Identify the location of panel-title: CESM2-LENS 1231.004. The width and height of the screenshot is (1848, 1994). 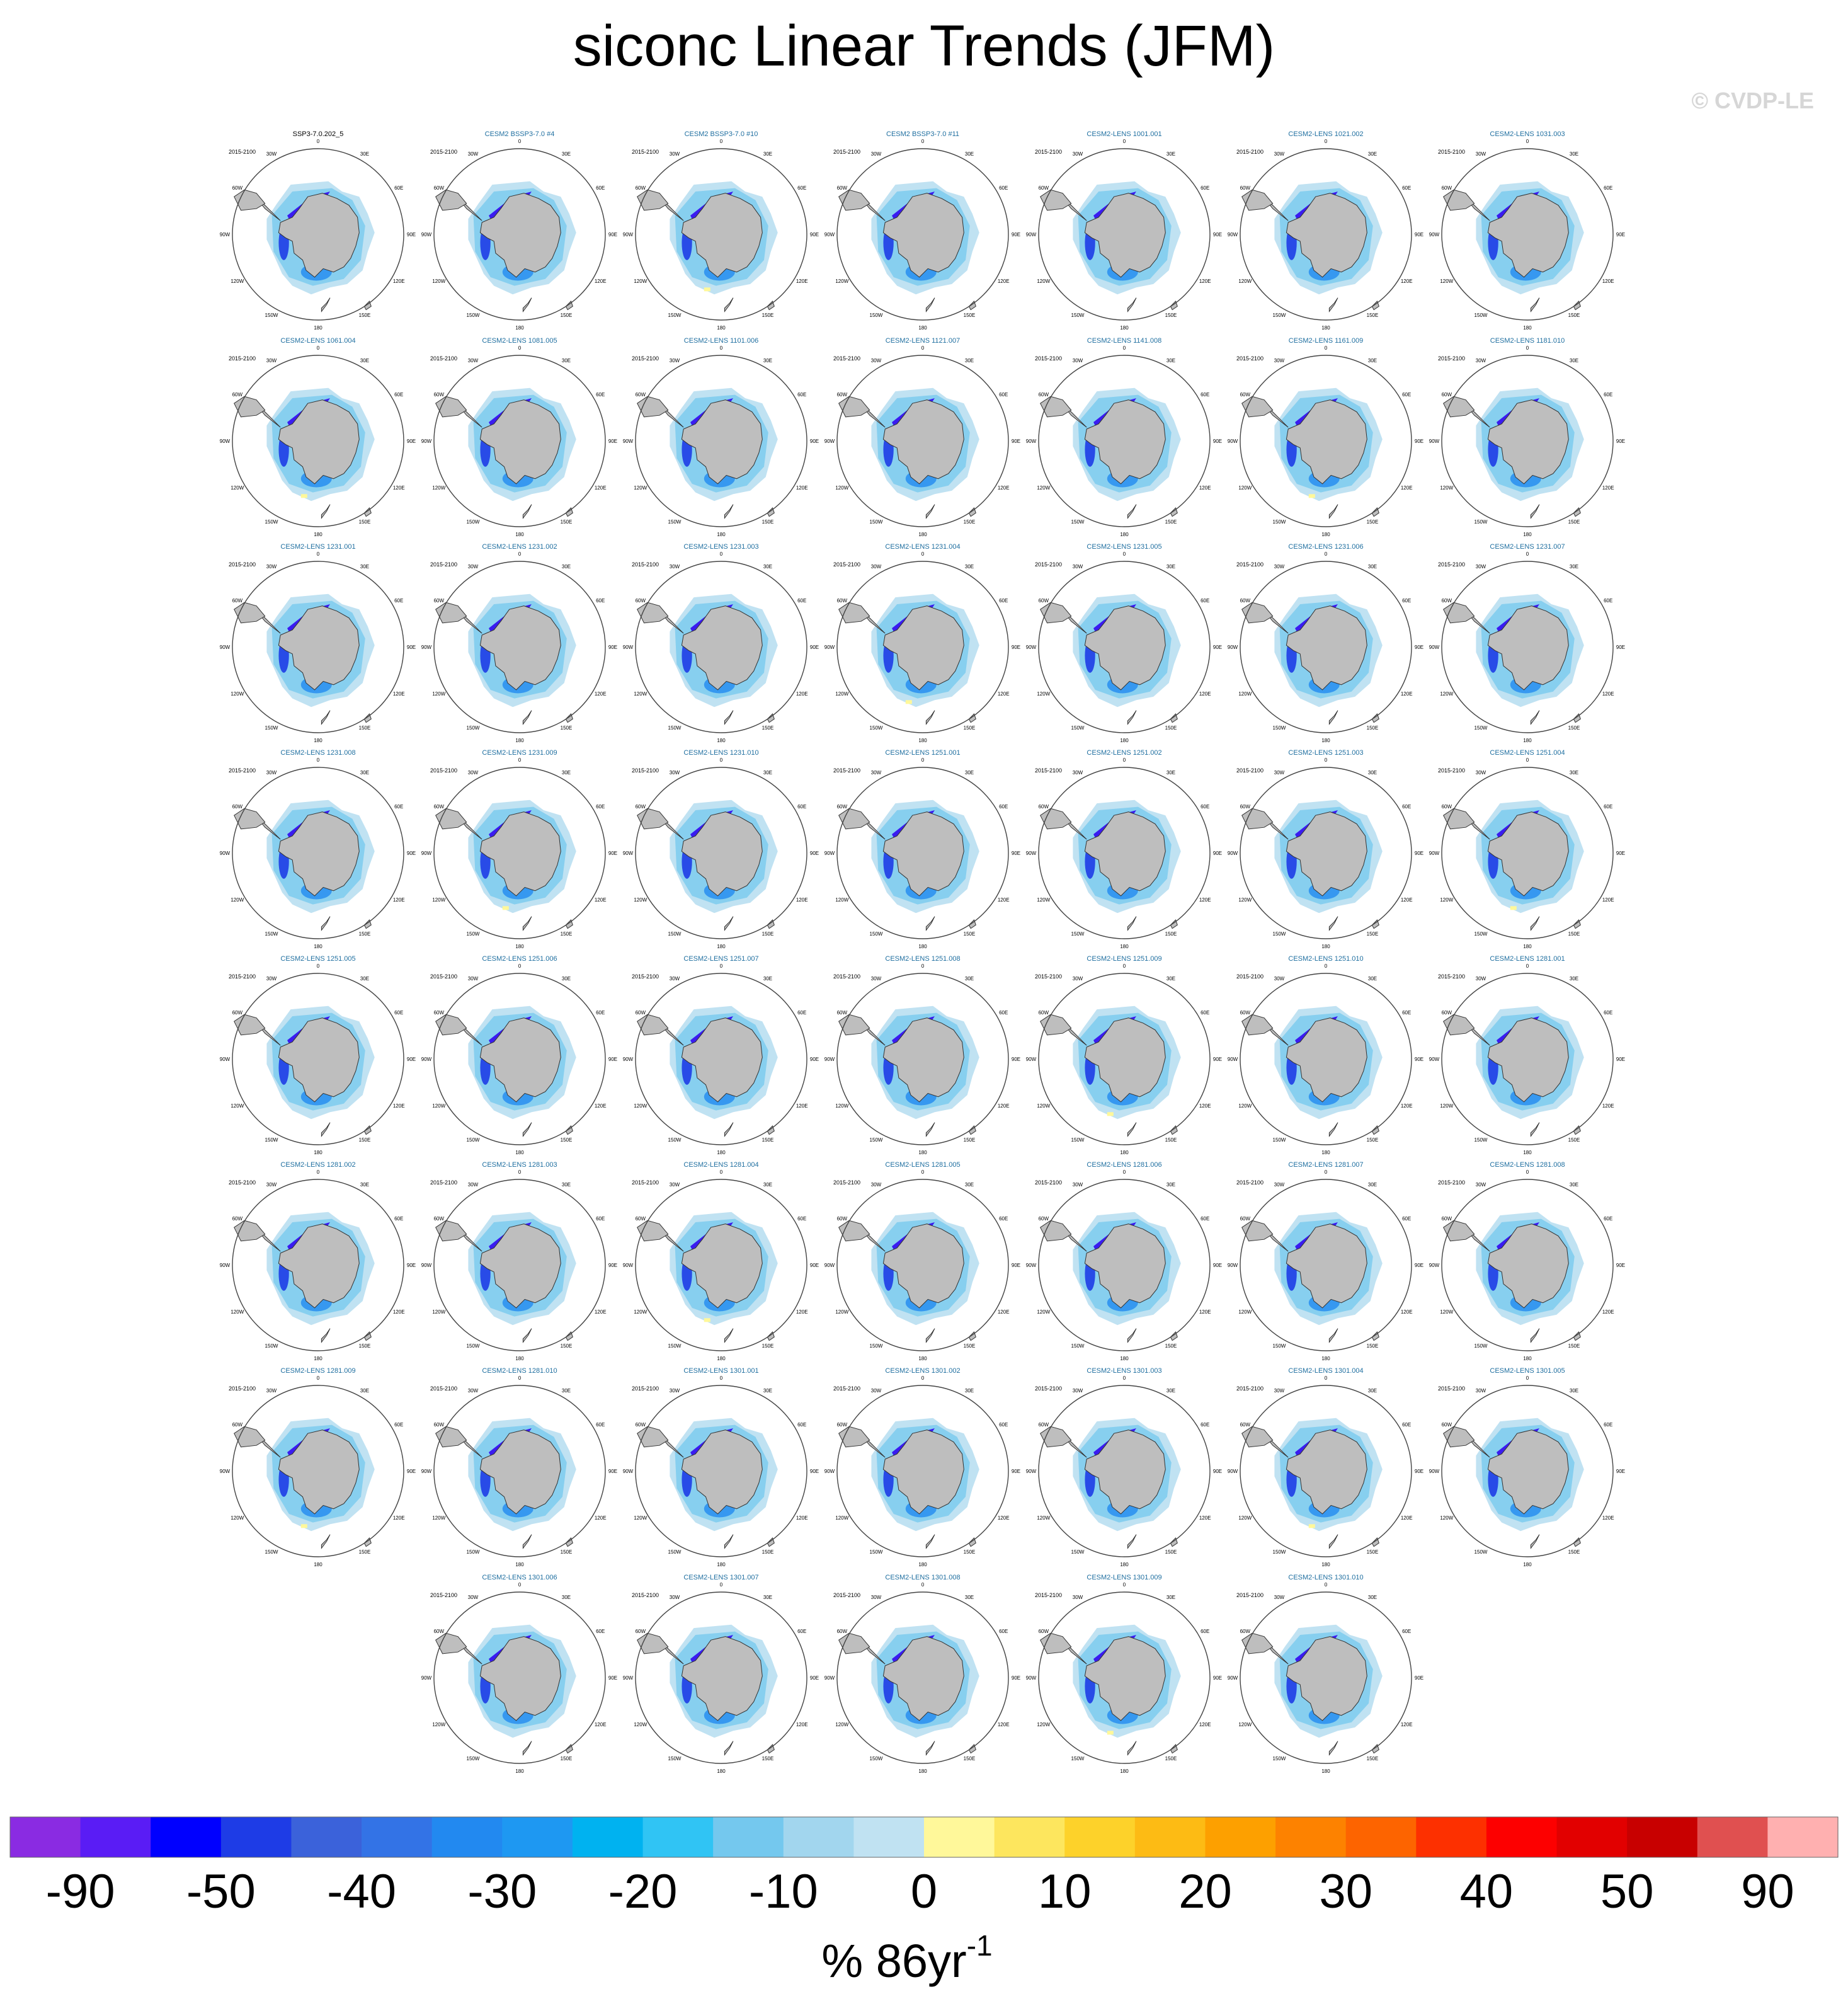
(922, 547).